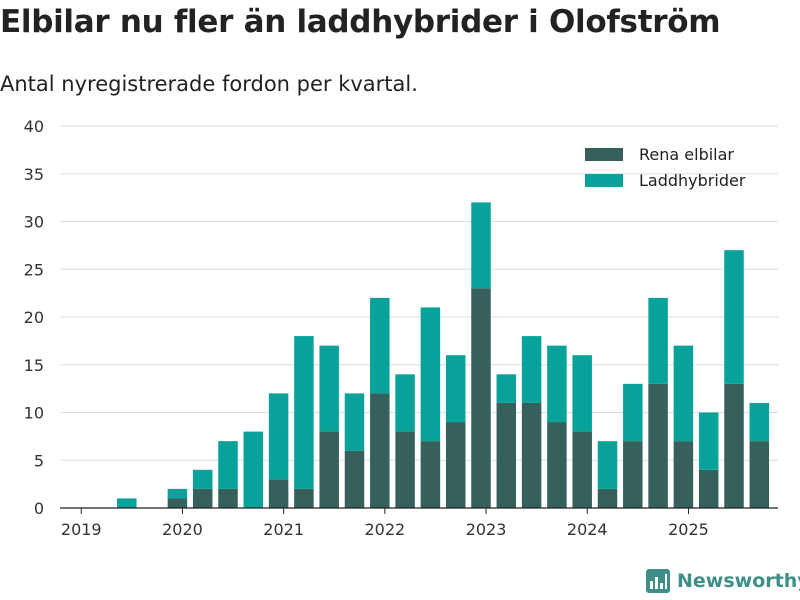  What do you see at coordinates (182, 529) in the screenshot?
I see `x-tick-label: 2020` at bounding box center [182, 529].